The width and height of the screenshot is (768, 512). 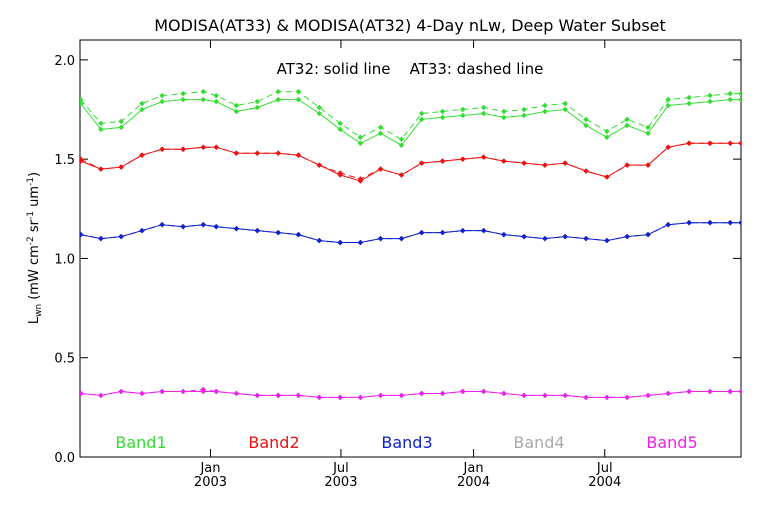 I want to click on x-tick-label-month: Jan, so click(x=209, y=468).